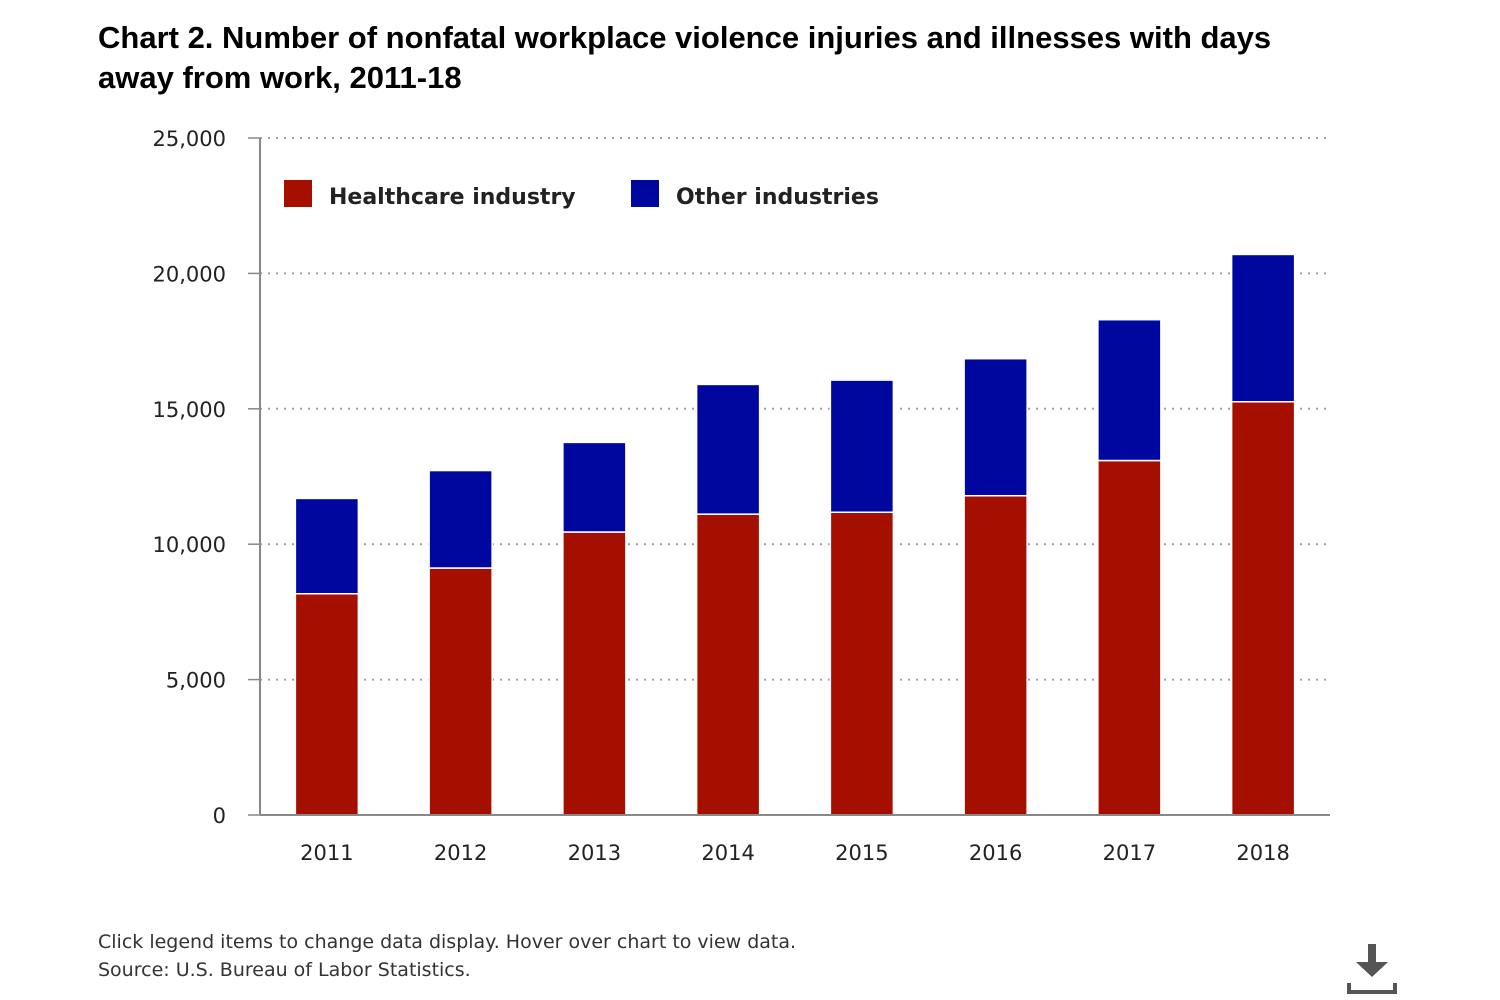 This screenshot has width=1500, height=1000. Describe the element at coordinates (594, 487) in the screenshot. I see `bar-other-2013` at that location.